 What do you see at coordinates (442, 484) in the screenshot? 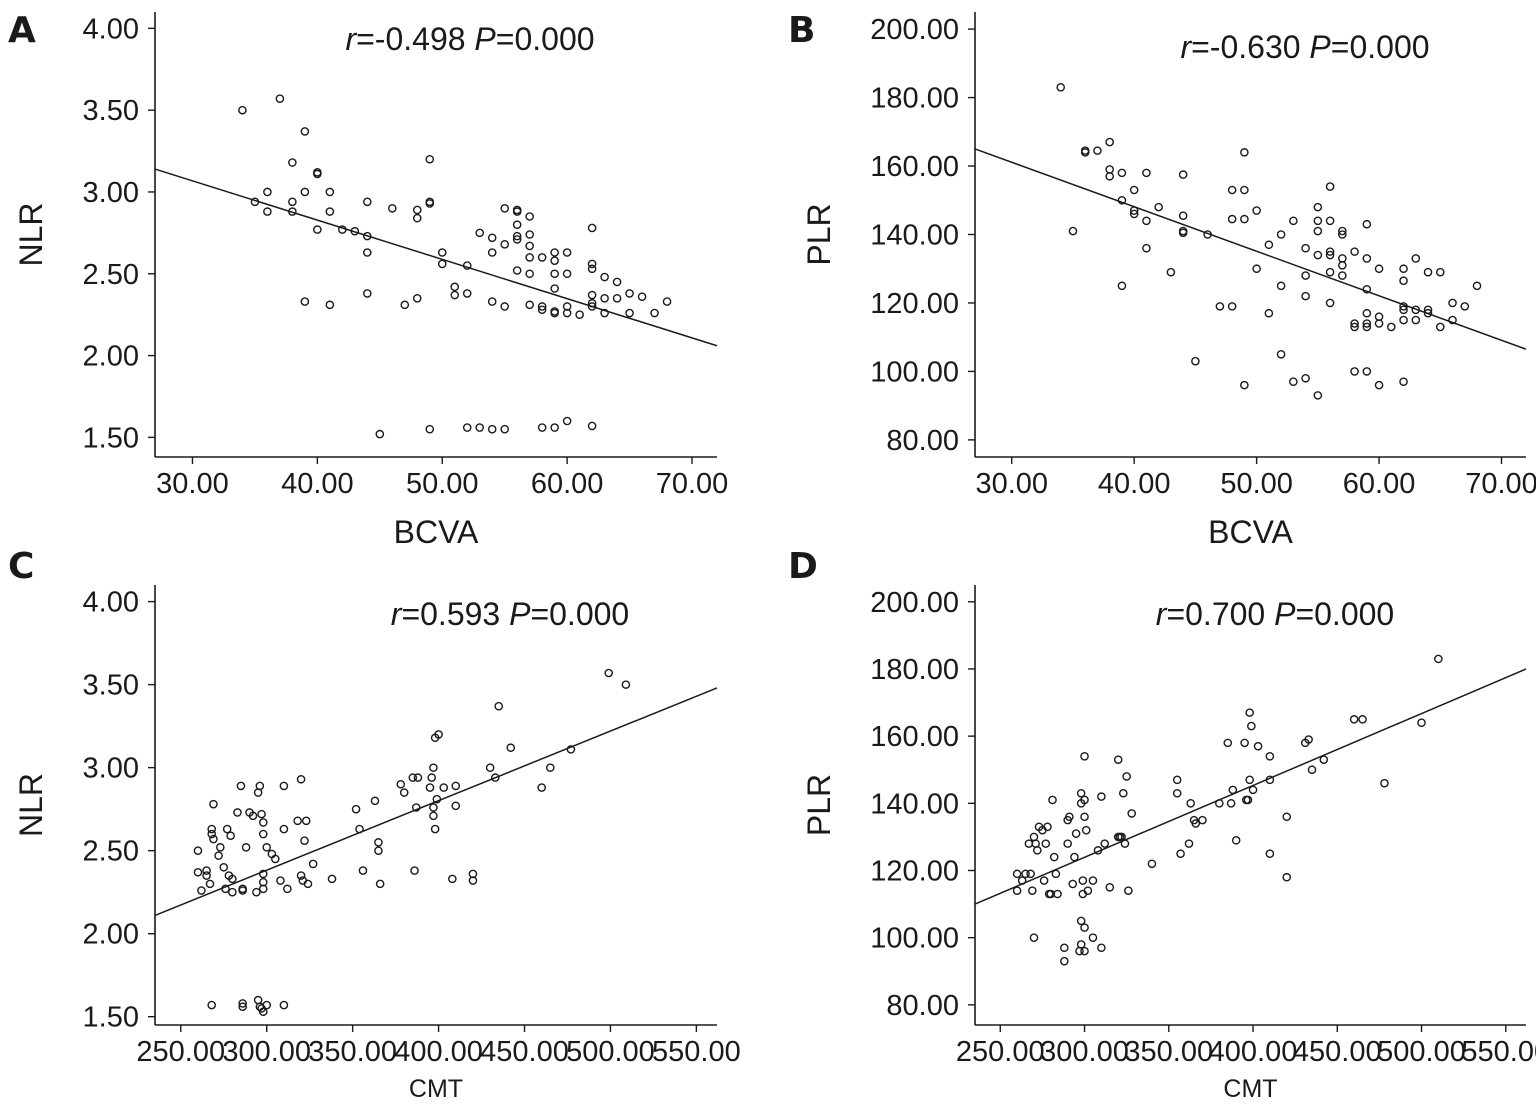
I see `x-tick-label: 50.00` at bounding box center [442, 484].